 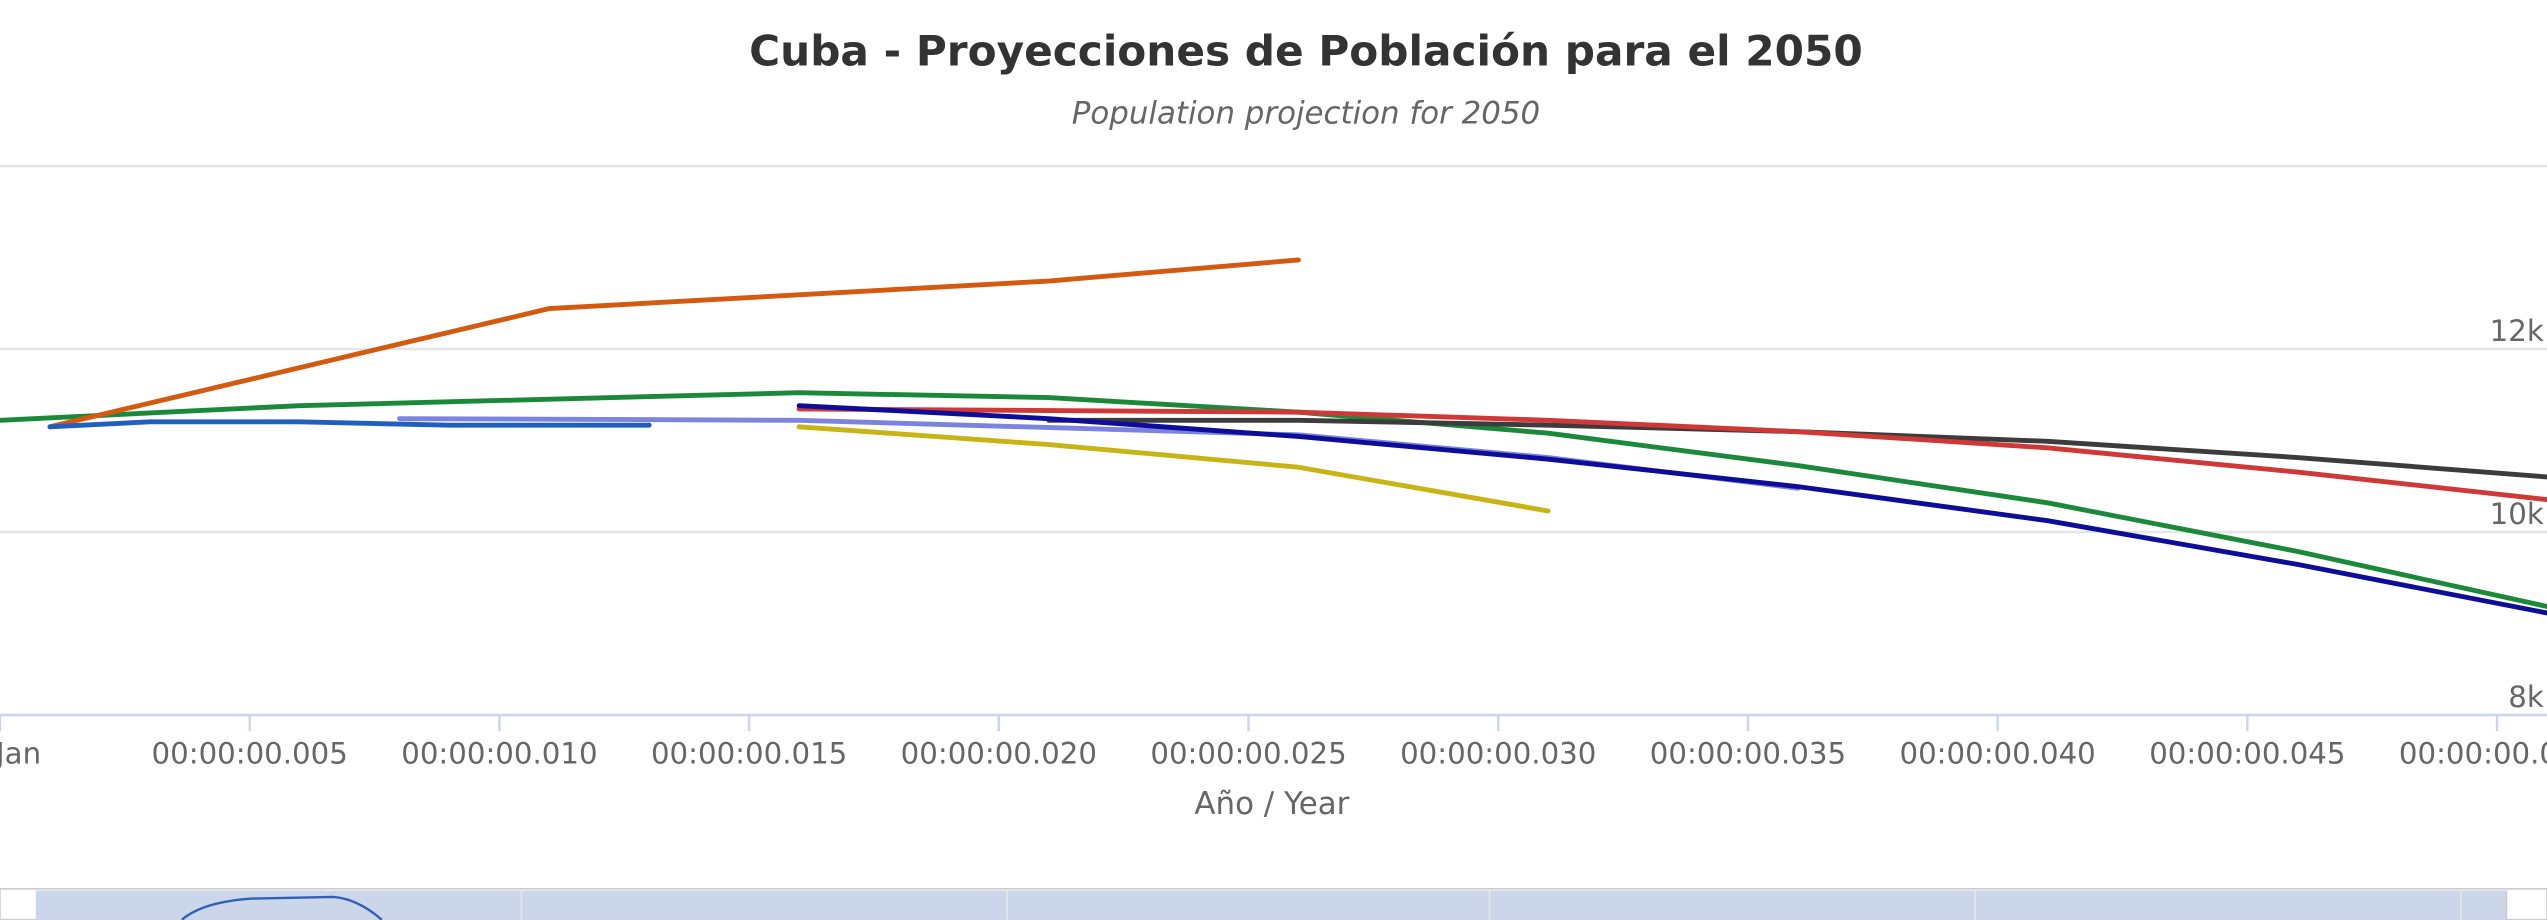 I want to click on navigator-mask, so click(x=1271, y=905).